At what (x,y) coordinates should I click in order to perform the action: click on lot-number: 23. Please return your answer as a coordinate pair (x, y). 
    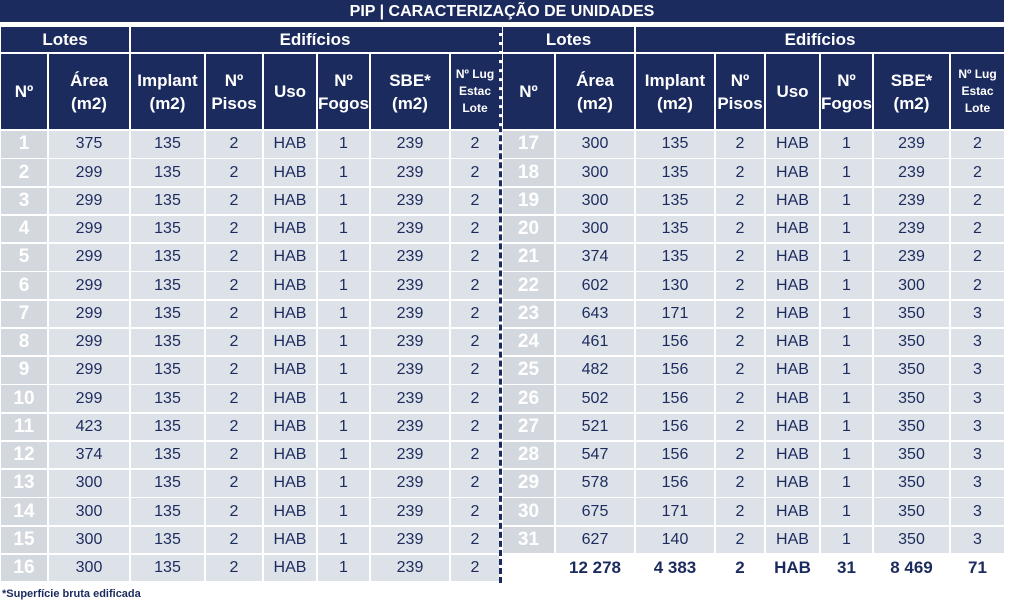
    Looking at the image, I should click on (528, 313).